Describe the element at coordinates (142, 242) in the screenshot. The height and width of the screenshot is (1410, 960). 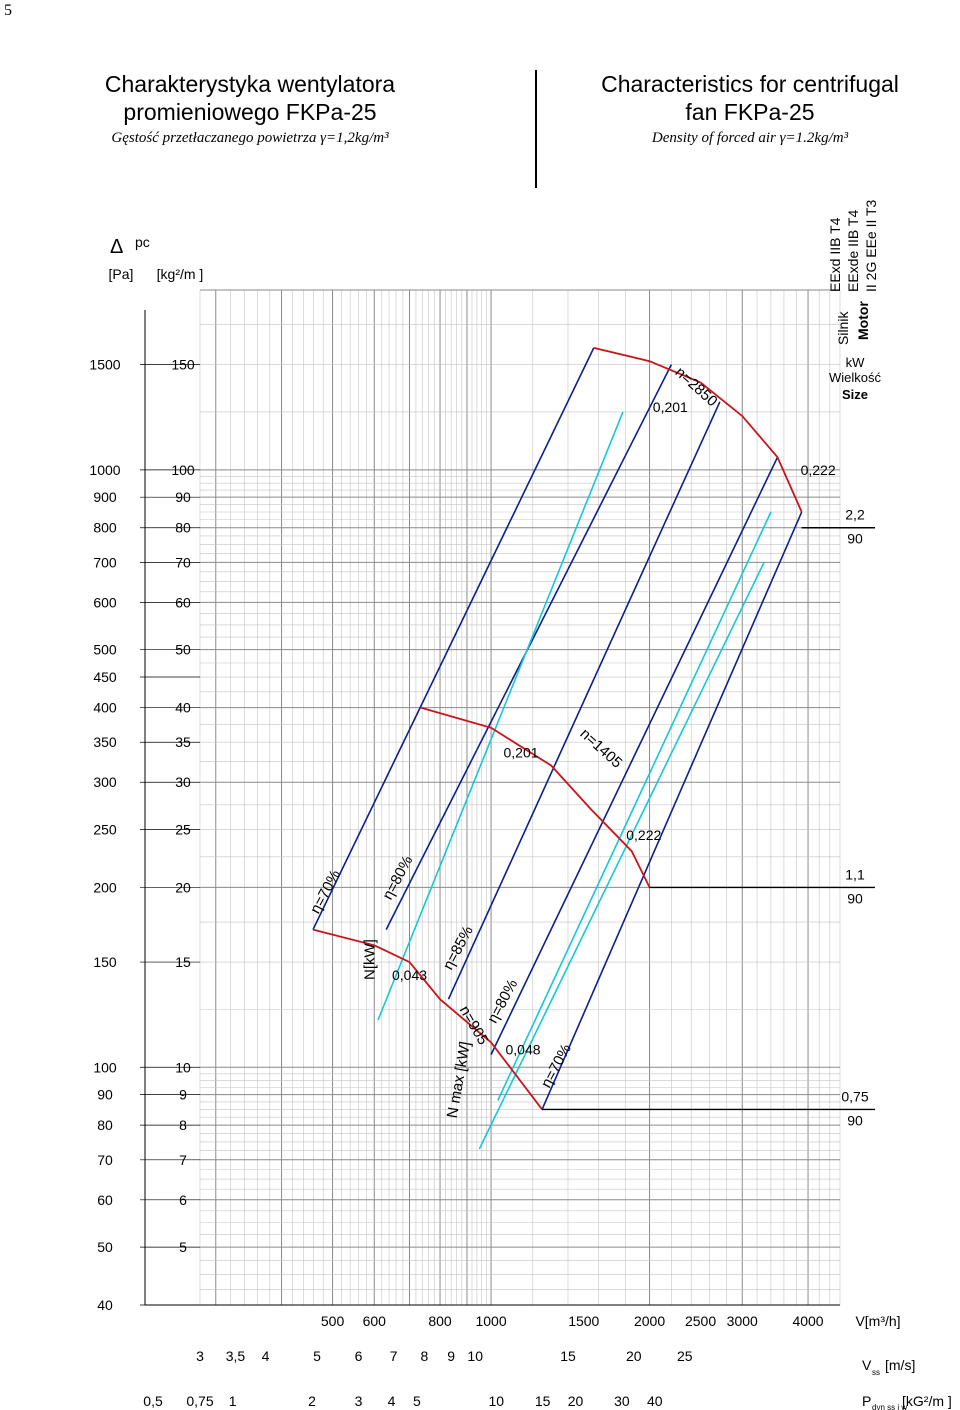
I see `pc-symbol: pc` at that location.